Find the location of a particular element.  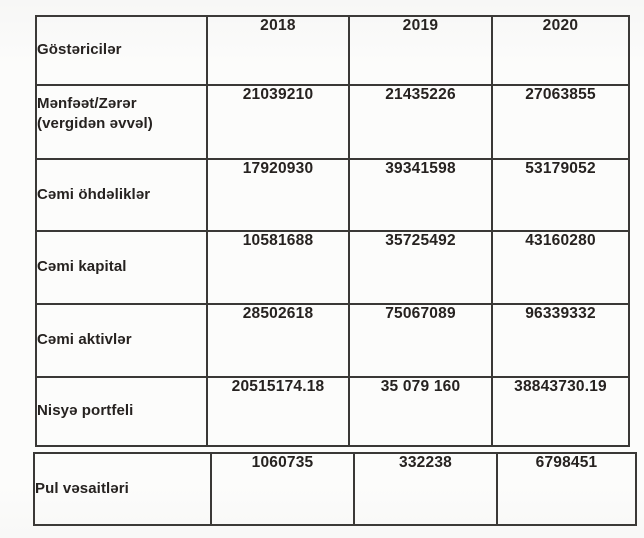

cell-cash-funds-2020: 6798451 is located at coordinates (566, 489).